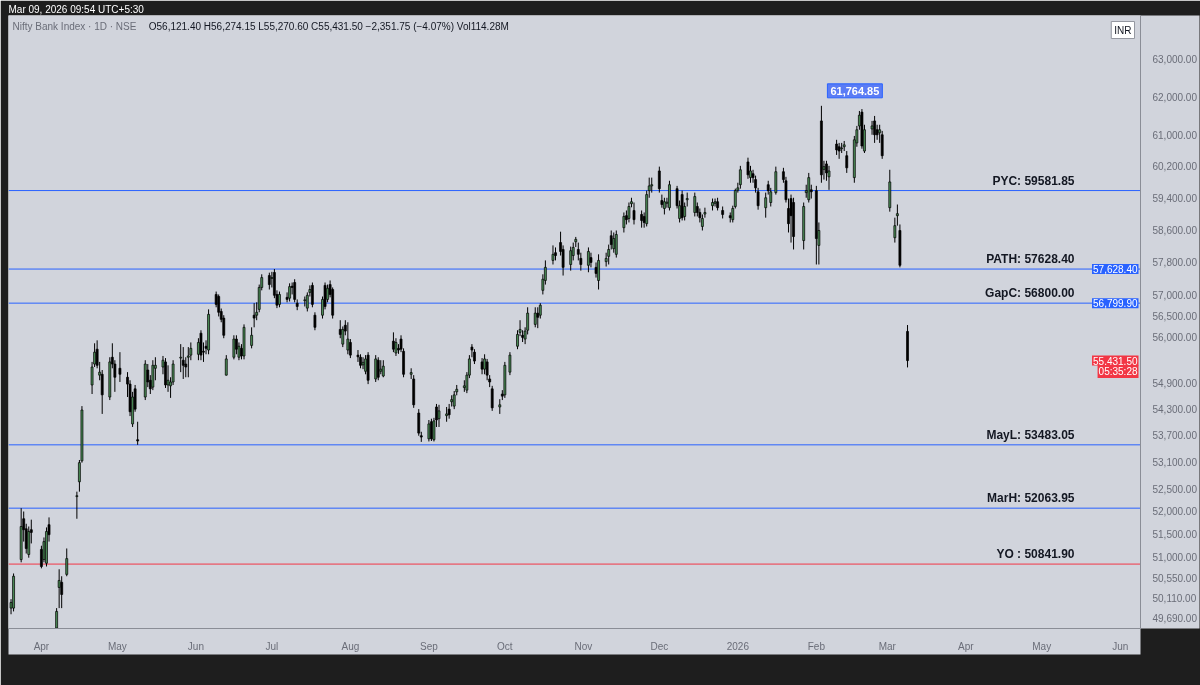 The height and width of the screenshot is (685, 1200). What do you see at coordinates (1175, 97) in the screenshot?
I see `y-tick-label: 62,000.00` at bounding box center [1175, 97].